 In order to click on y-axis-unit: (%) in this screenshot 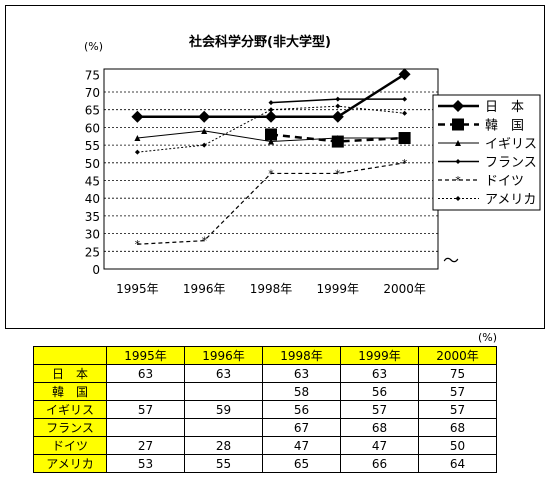, I will do `click(93, 46)`.